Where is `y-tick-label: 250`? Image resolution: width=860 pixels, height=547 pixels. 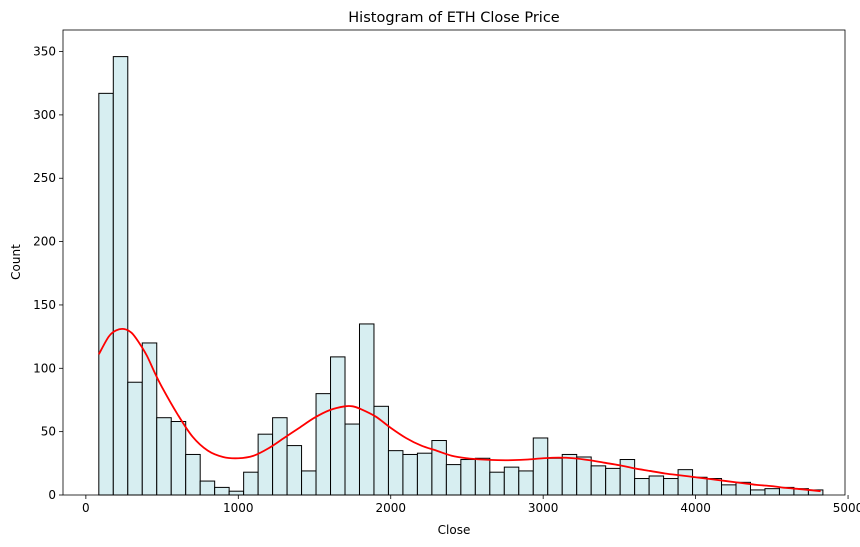
y-tick-label: 250 is located at coordinates (44, 178).